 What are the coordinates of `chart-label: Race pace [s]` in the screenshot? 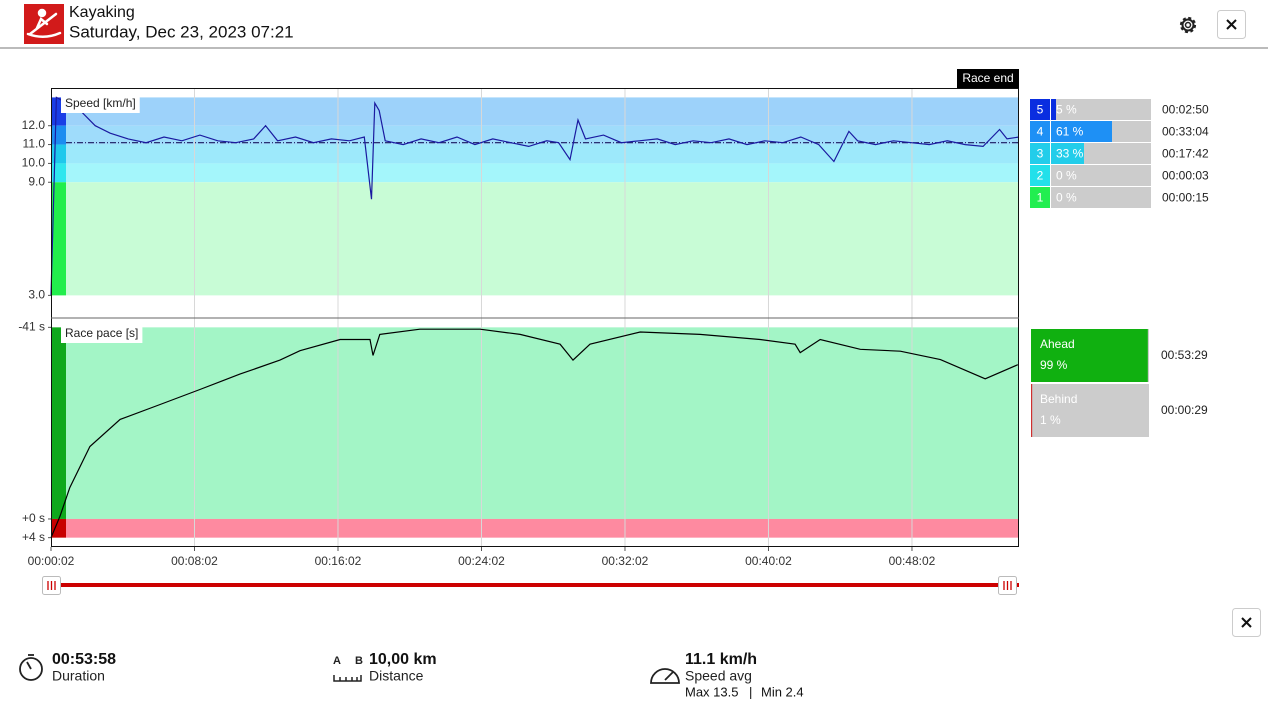 It's located at (101, 333).